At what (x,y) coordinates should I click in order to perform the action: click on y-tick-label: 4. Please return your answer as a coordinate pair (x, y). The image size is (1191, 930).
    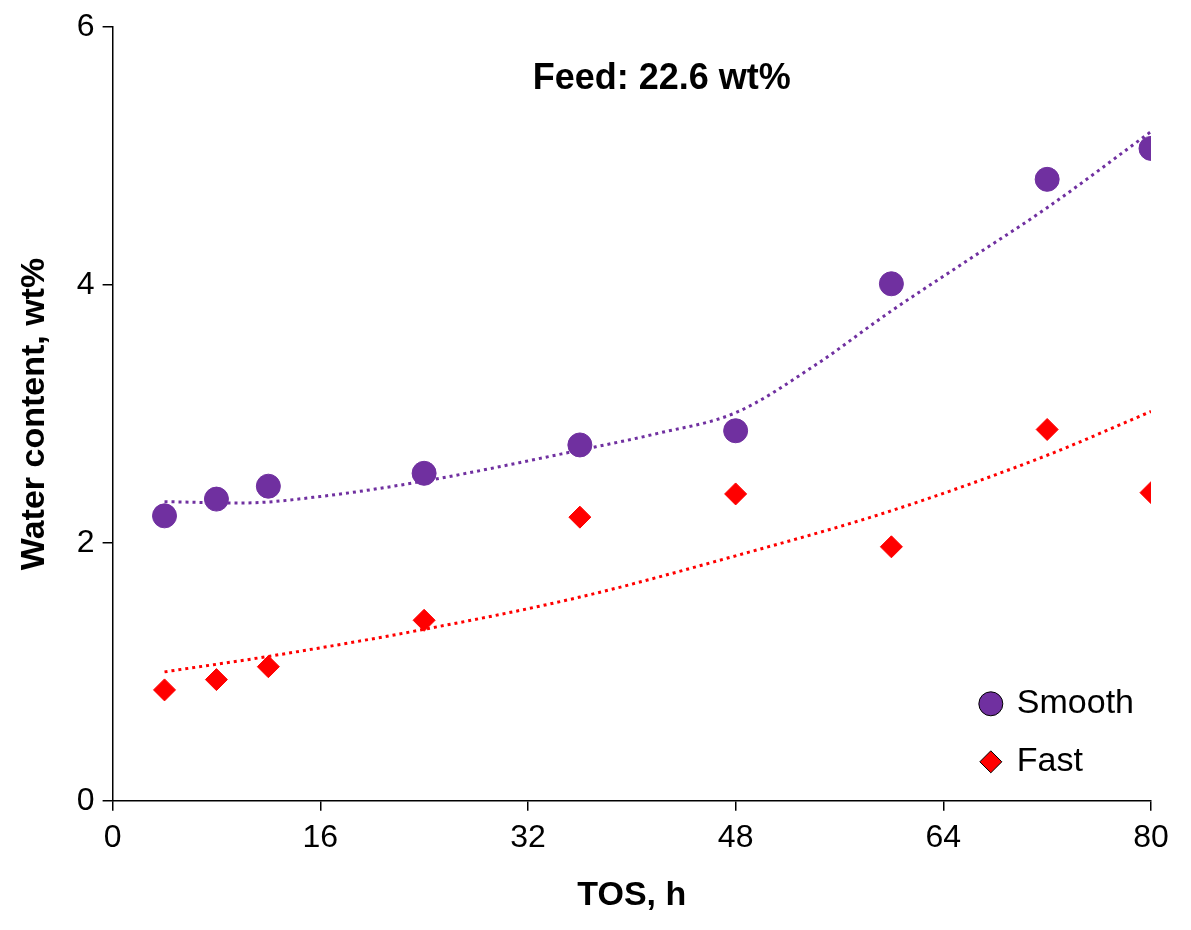
    Looking at the image, I should click on (85, 282).